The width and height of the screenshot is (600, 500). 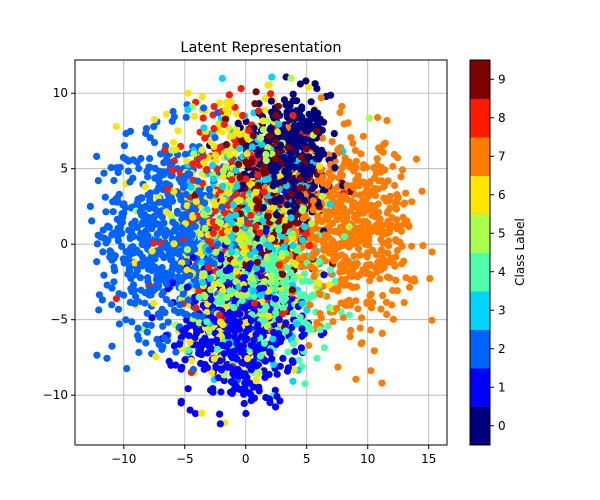 What do you see at coordinates (123, 459) in the screenshot?
I see `x-tick-label: −10` at bounding box center [123, 459].